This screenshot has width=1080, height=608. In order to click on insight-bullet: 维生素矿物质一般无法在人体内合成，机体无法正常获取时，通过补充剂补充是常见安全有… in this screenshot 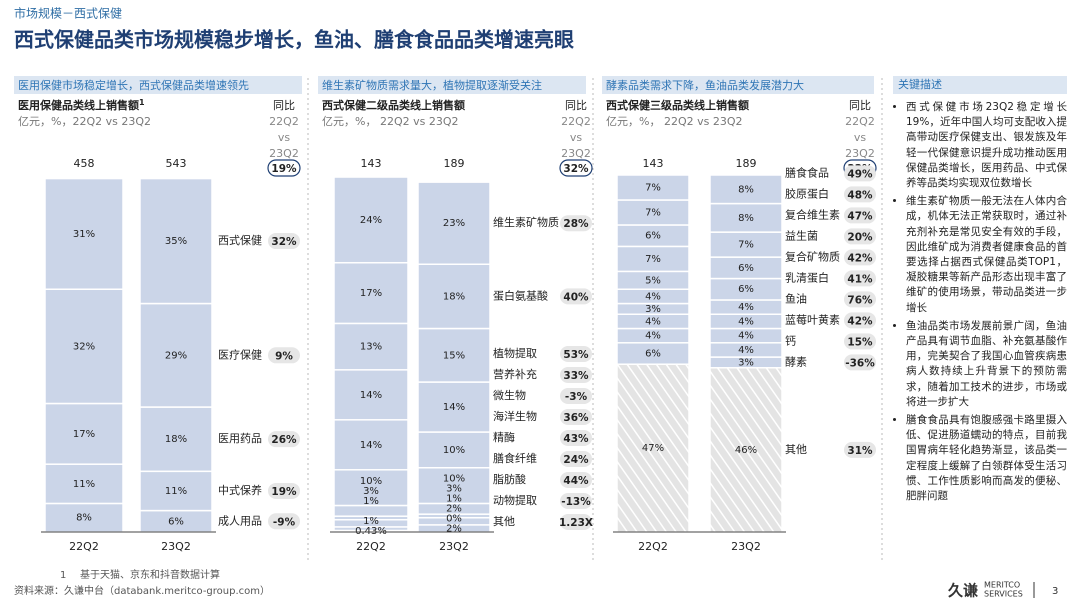, I will do `click(986, 255)`.